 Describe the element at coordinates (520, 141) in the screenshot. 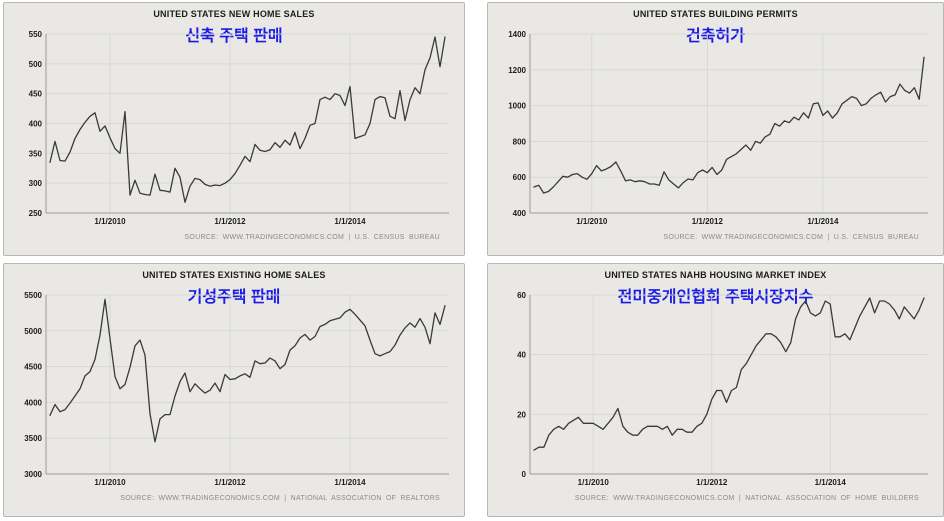

I see `y-tick-label: 800` at that location.